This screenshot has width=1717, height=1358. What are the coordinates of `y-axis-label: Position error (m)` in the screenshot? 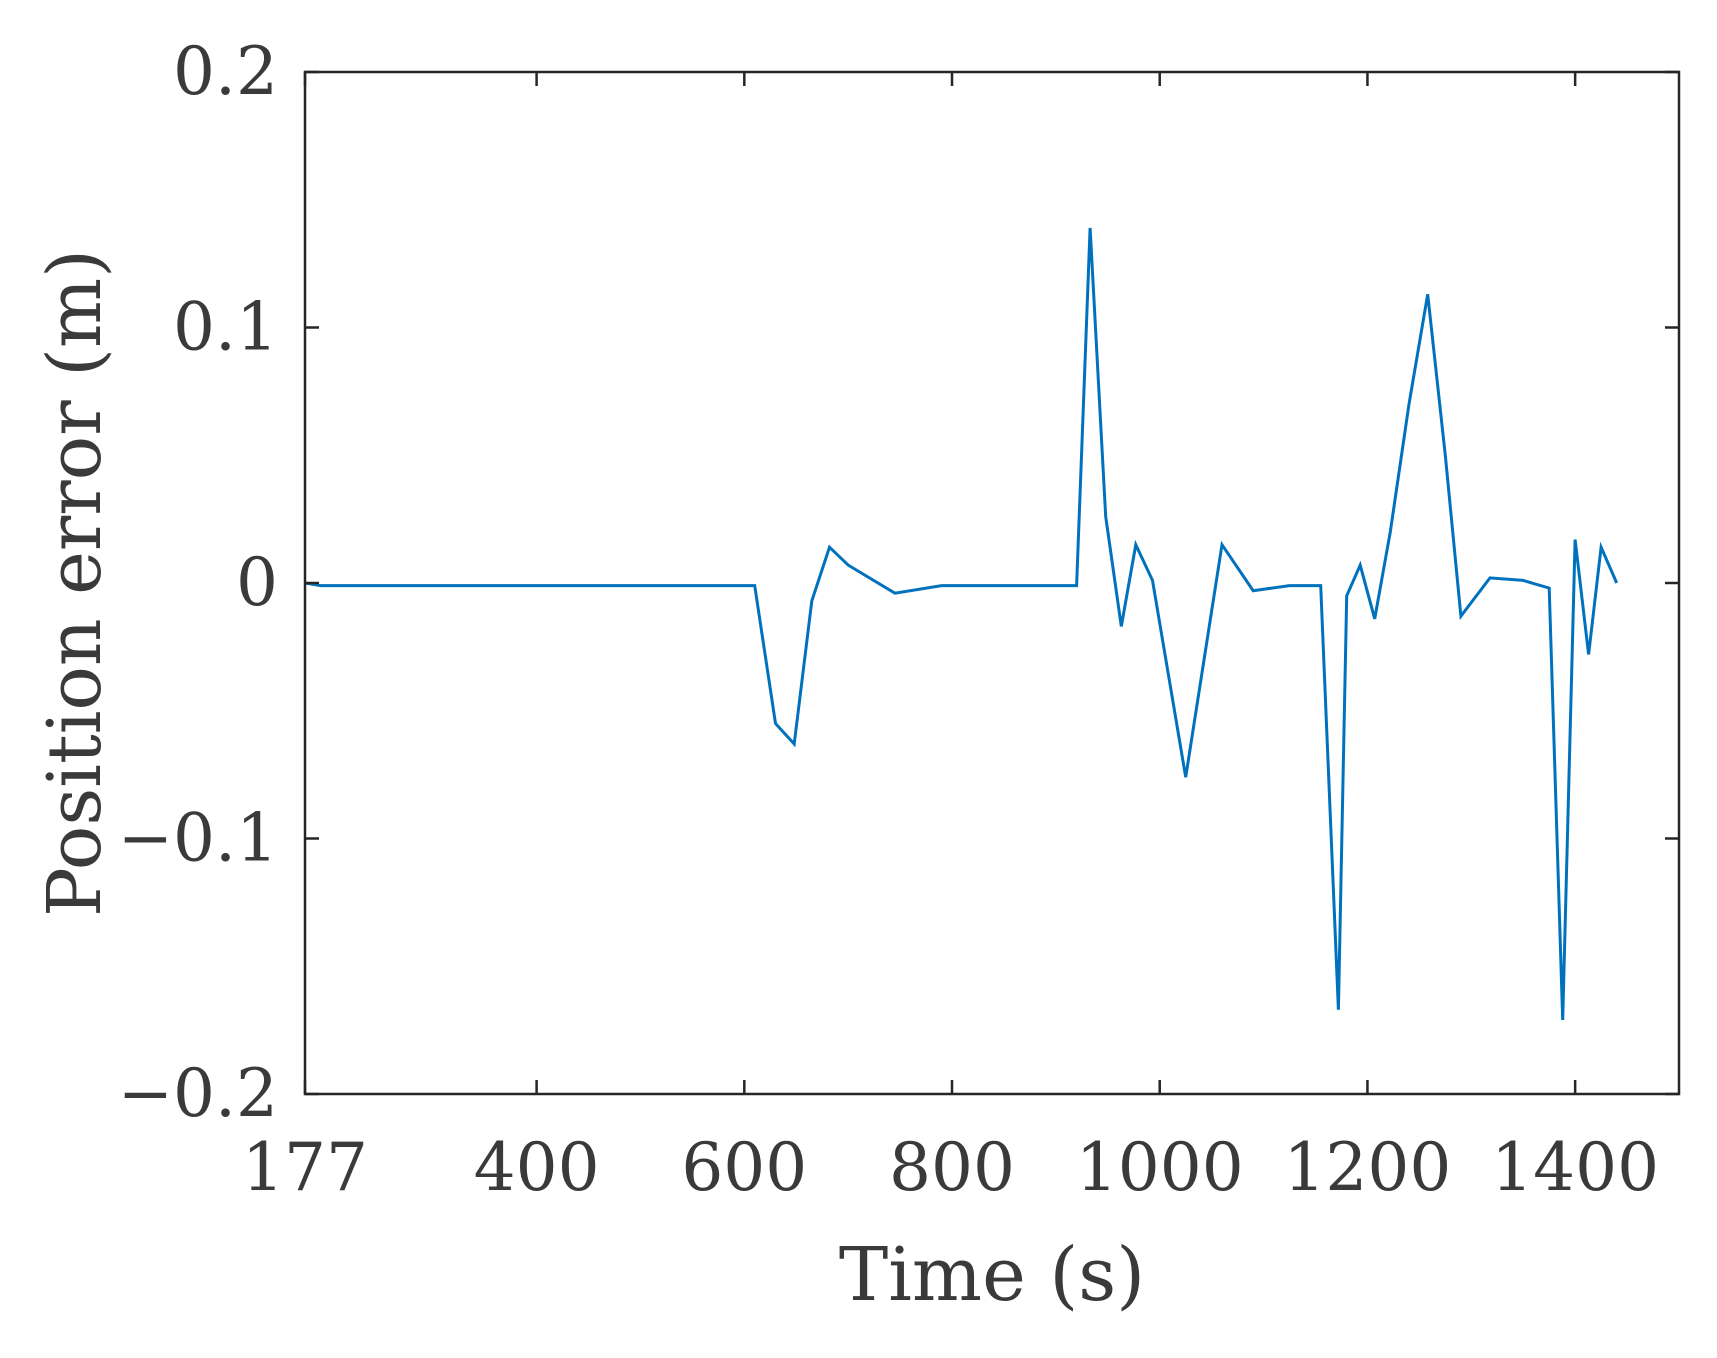 It's located at (75, 583).